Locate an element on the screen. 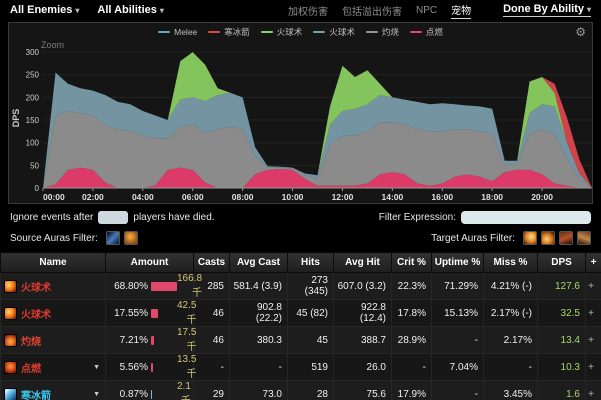 This screenshot has height=400, width=601. table-row: 点燃 ▼ 5.56% 13.5千 - -519 26.0-7.04% -10.3 + is located at coordinates (300, 367).